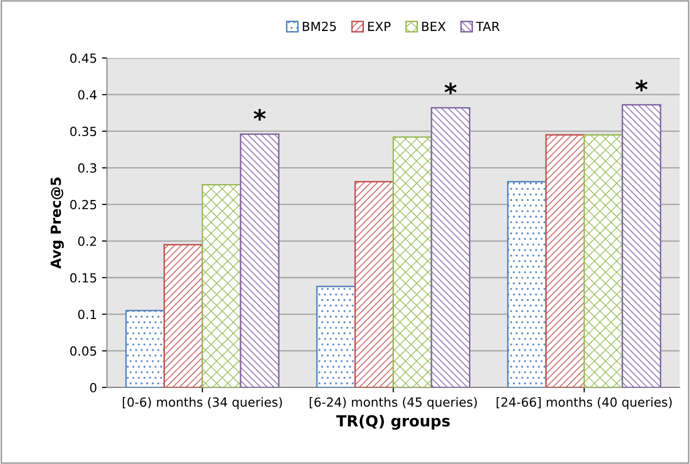 The height and width of the screenshot is (464, 690). I want to click on y-tick-label: 0.45, so click(83, 58).